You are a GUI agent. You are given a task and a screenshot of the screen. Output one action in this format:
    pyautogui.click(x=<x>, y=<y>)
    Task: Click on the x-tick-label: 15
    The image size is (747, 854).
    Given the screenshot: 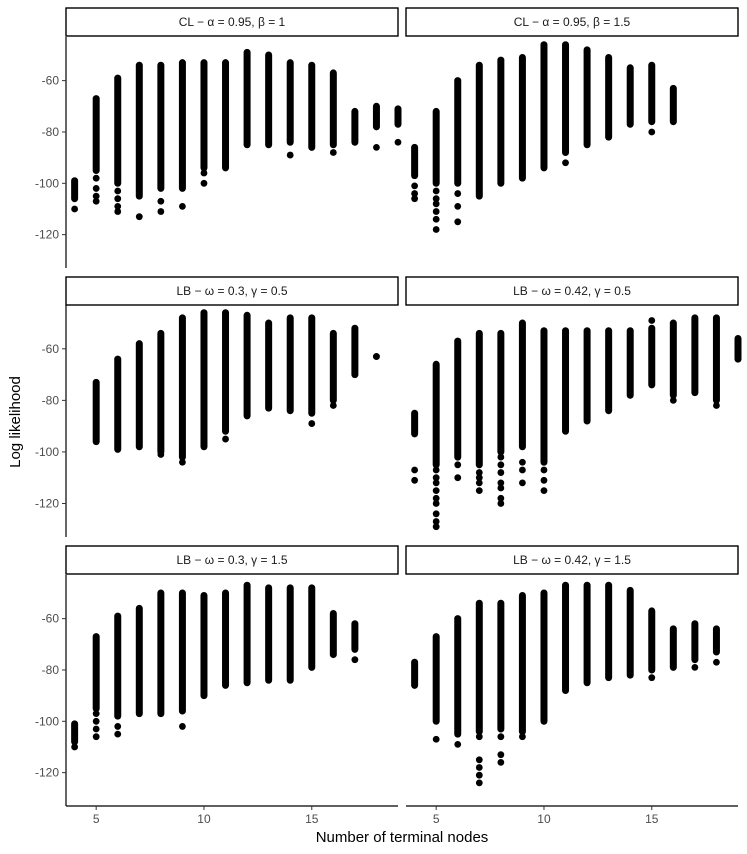 What is the action you would take?
    pyautogui.click(x=652, y=819)
    